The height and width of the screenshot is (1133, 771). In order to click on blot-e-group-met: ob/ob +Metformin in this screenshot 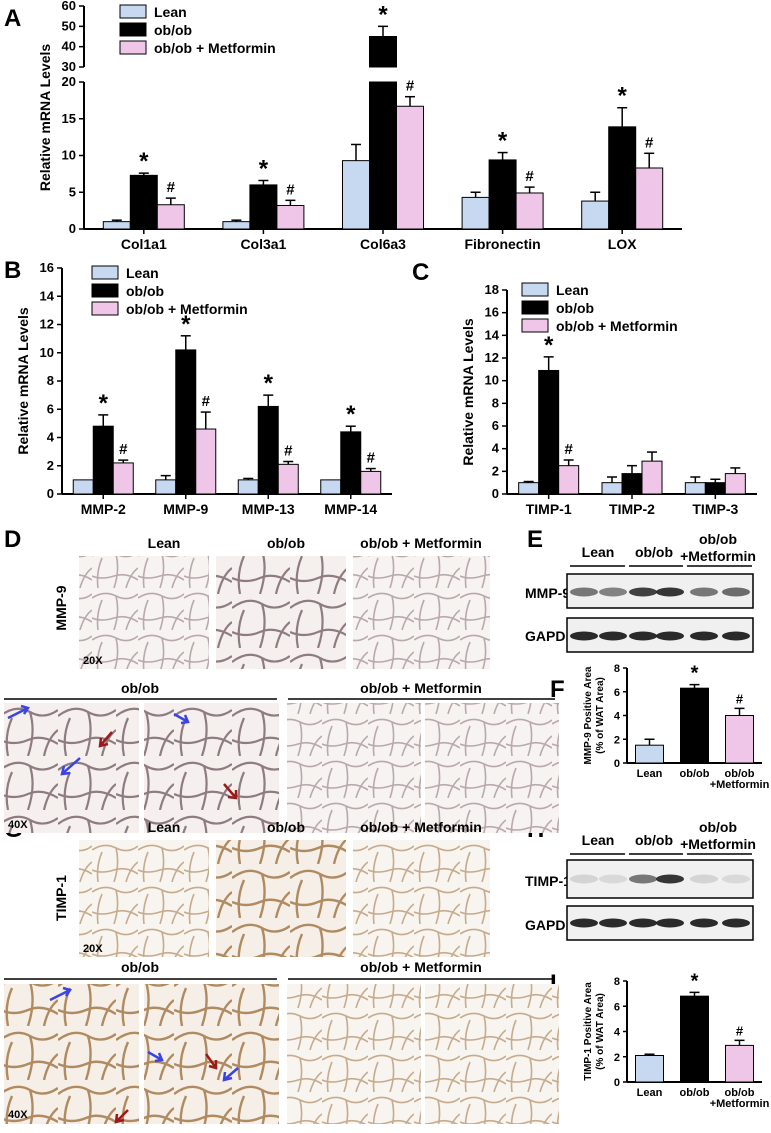, I will do `click(718, 547)`.